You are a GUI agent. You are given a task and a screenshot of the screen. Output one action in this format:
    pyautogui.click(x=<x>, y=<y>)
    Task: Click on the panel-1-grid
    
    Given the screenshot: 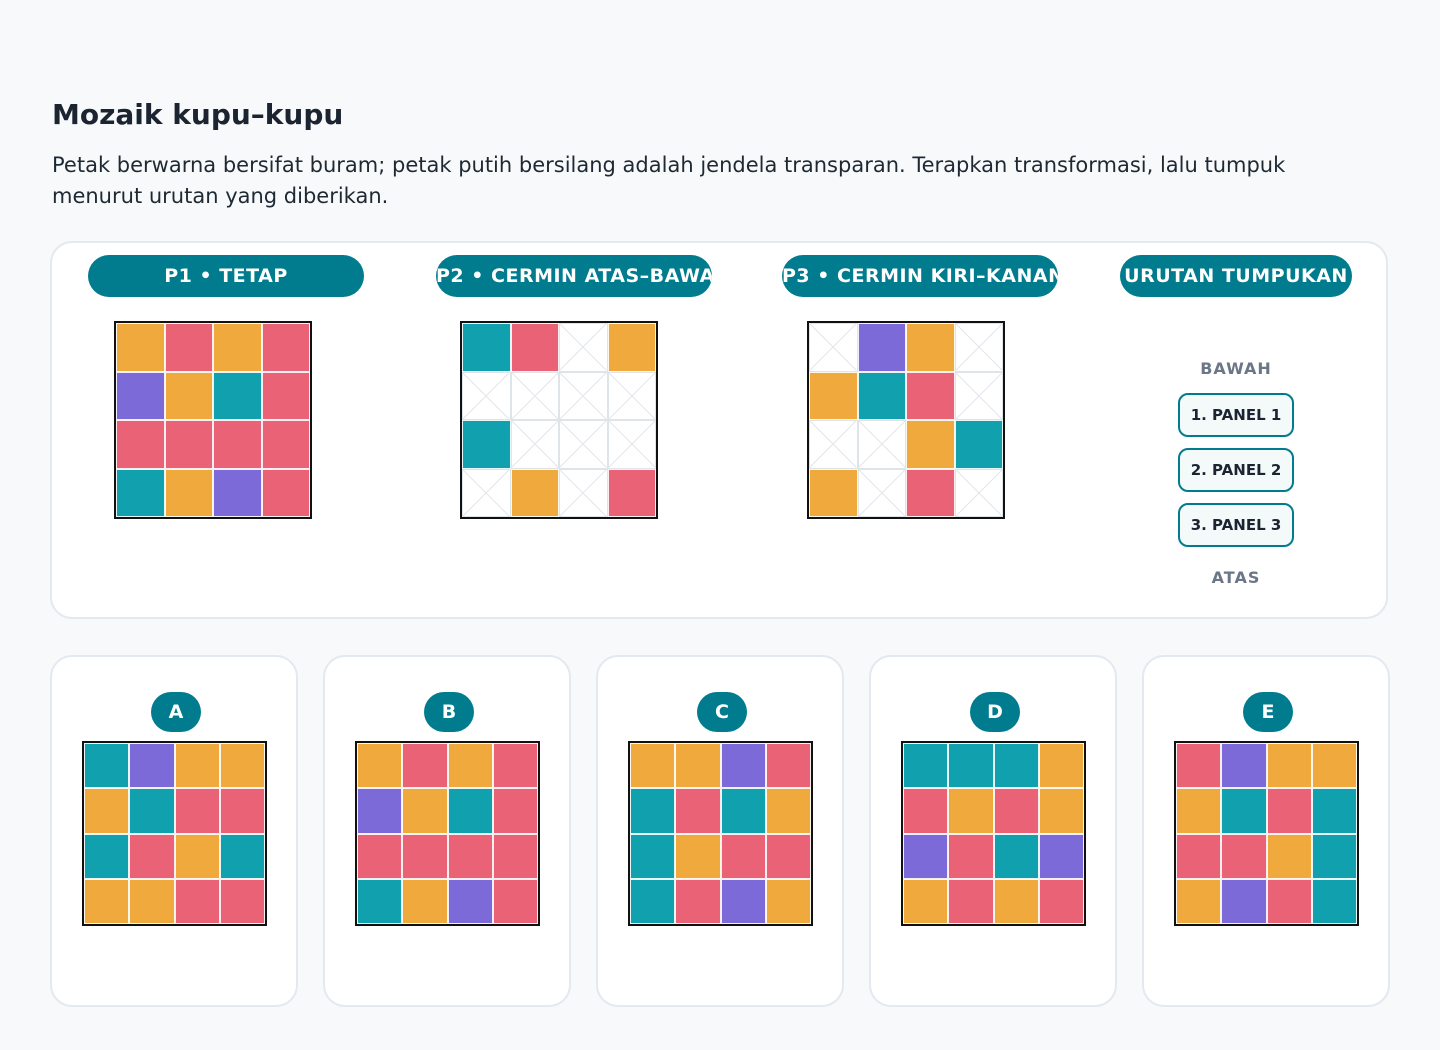 What is the action you would take?
    pyautogui.click(x=213, y=420)
    